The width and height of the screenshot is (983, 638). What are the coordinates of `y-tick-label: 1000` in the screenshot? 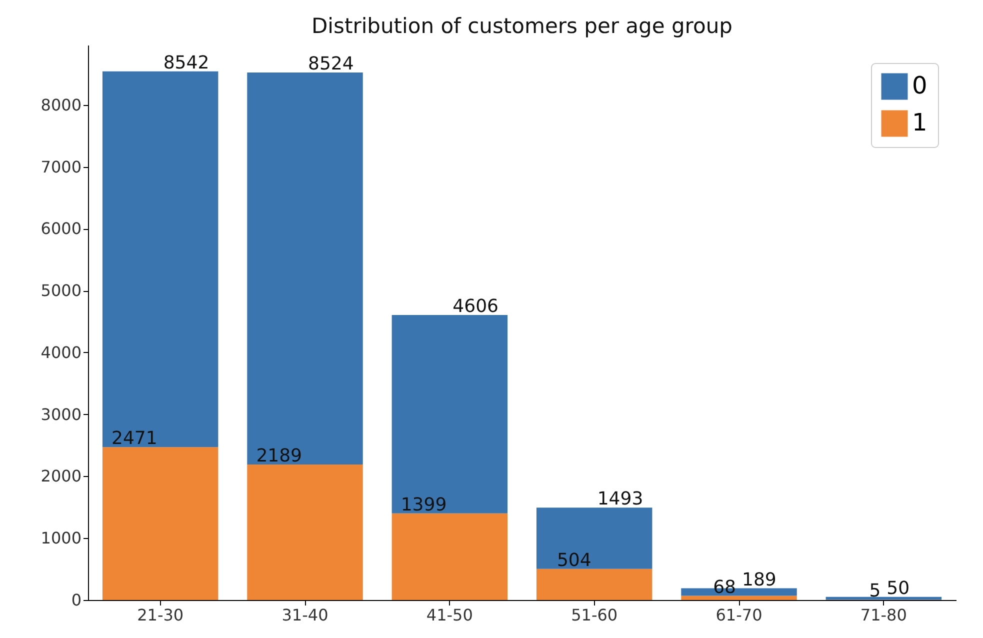 It's located at (61, 538).